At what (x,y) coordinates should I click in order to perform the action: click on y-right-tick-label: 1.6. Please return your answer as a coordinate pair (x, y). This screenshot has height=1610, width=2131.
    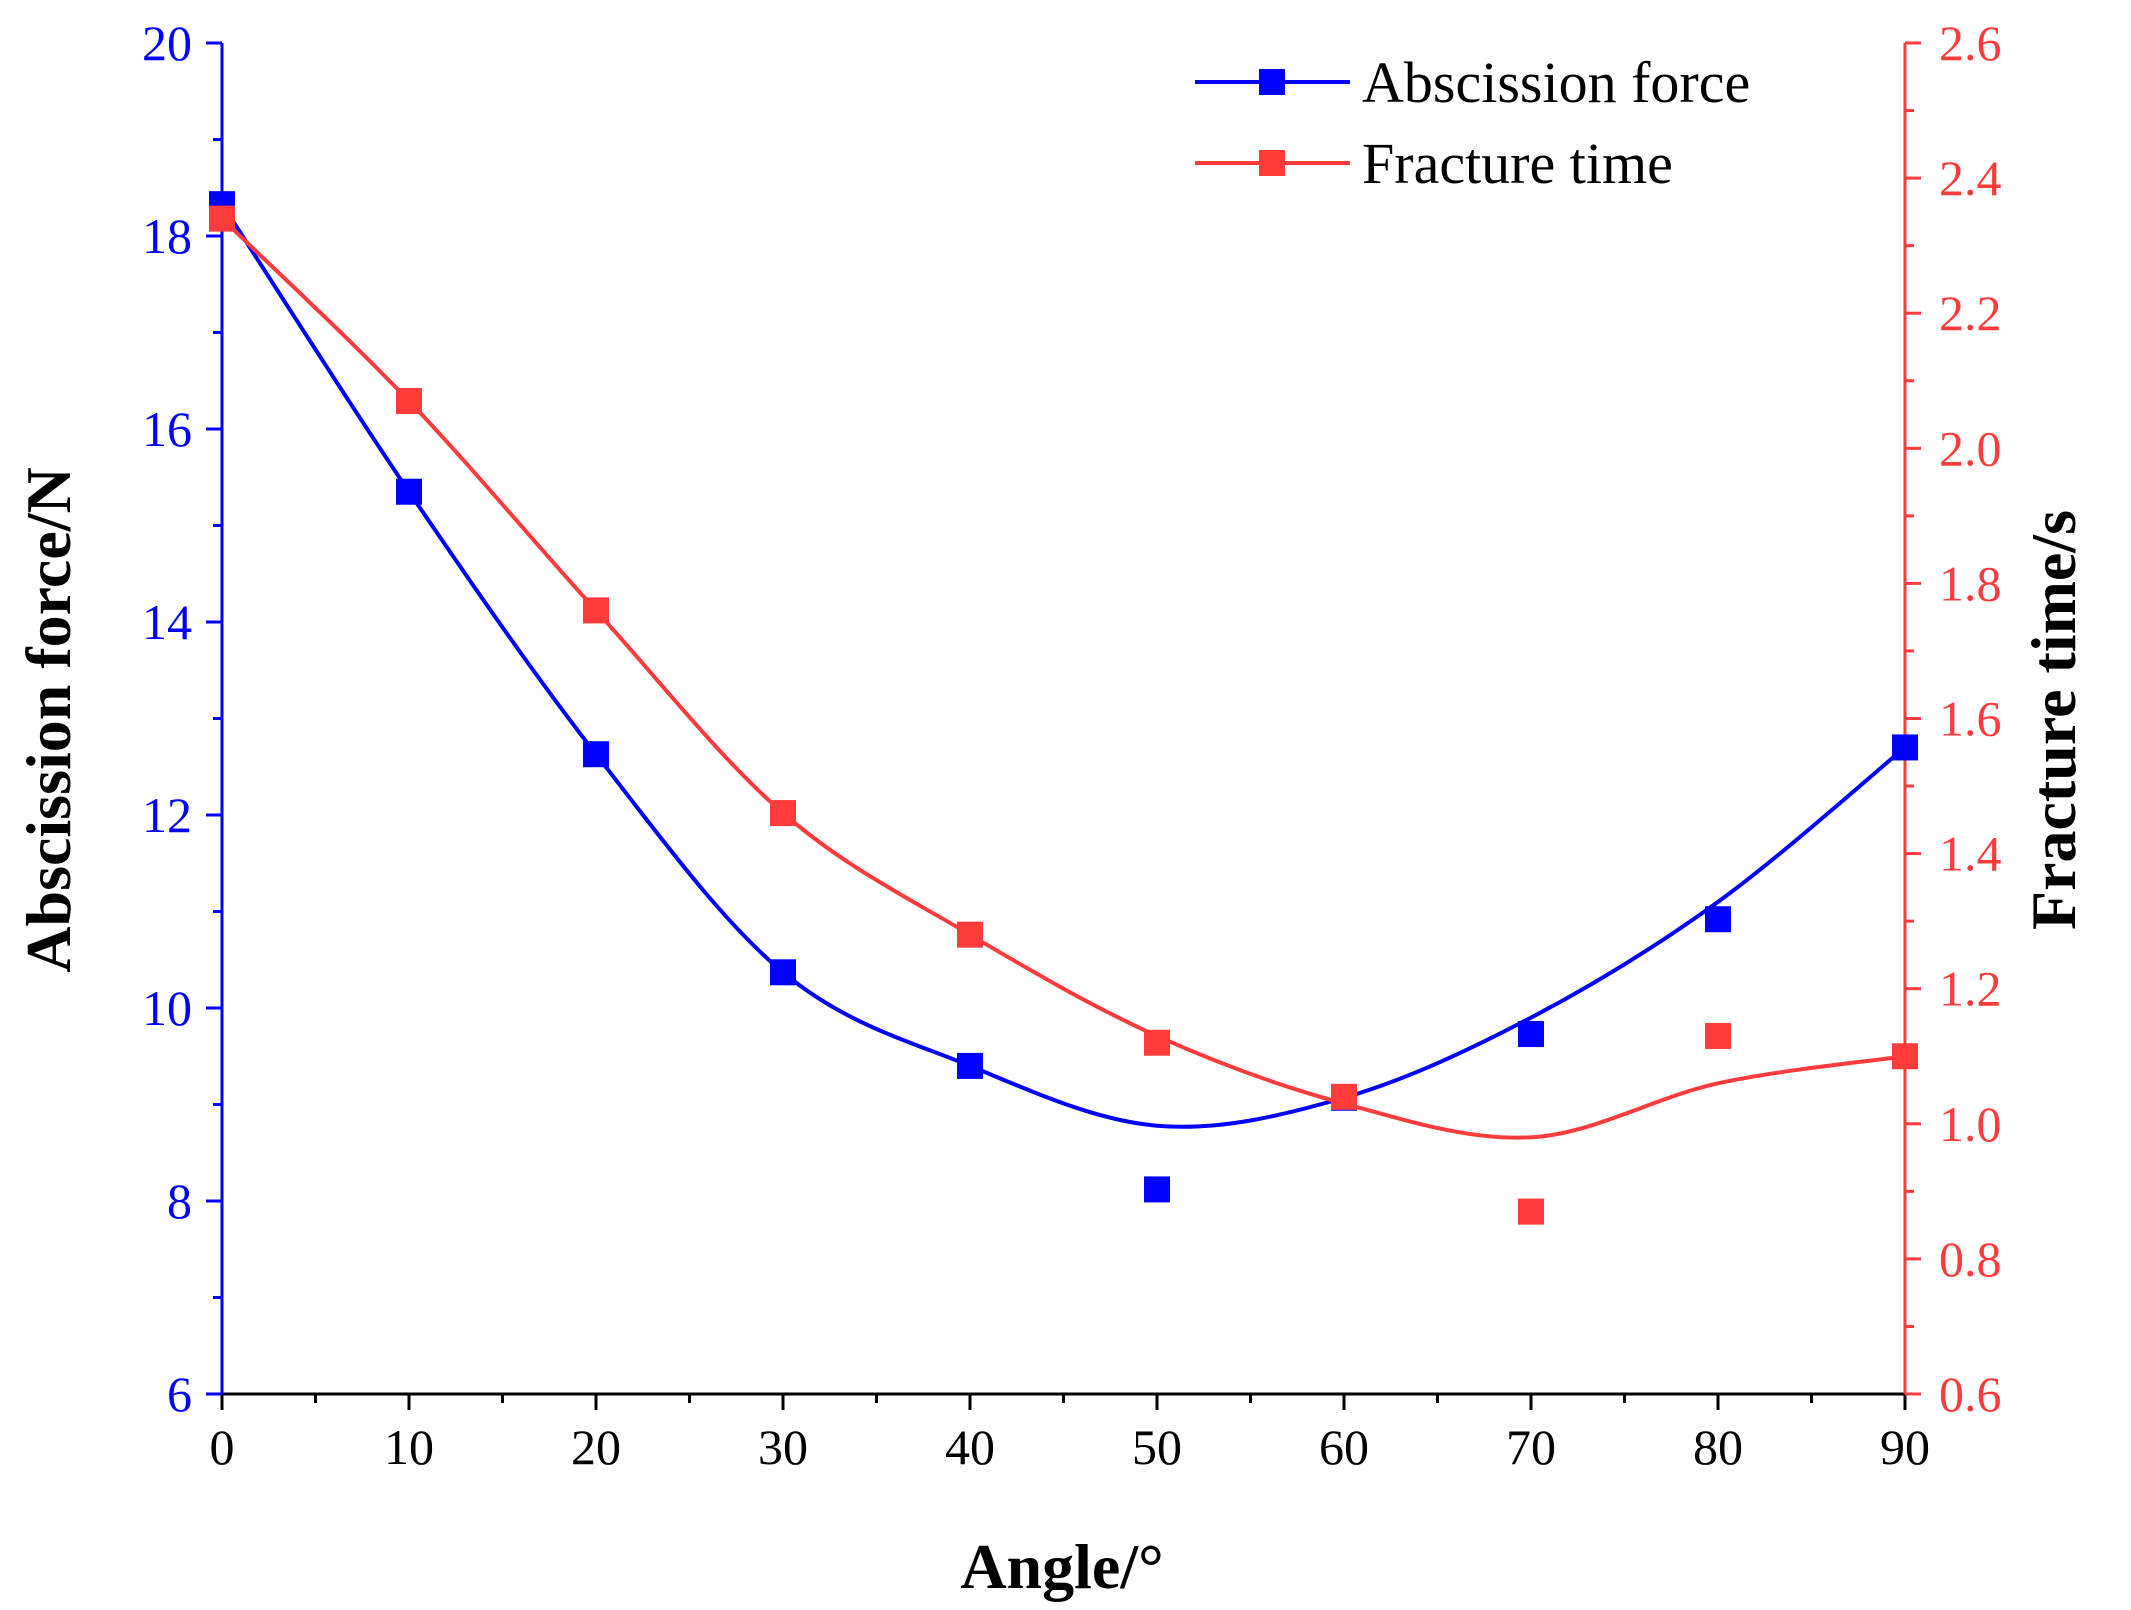
    Looking at the image, I should click on (1970, 719).